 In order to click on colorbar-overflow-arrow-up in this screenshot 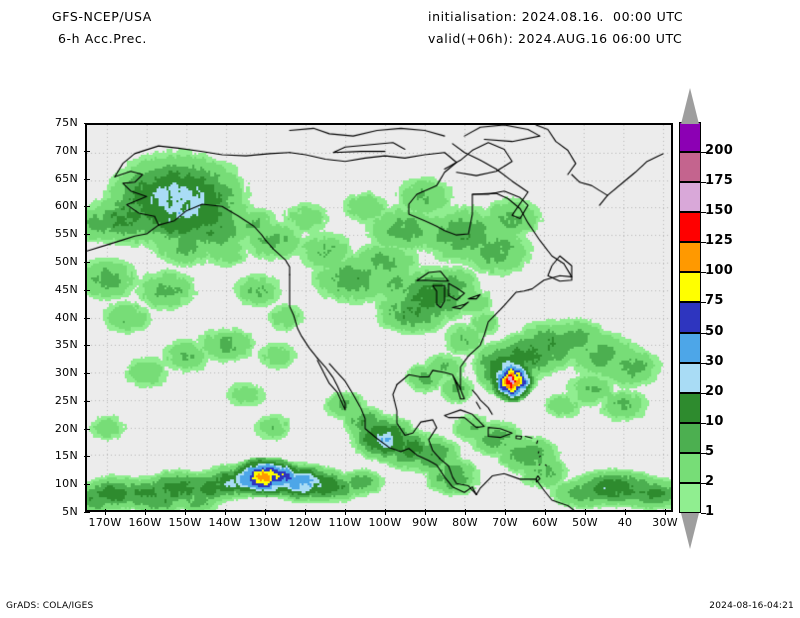, I will do `click(690, 106)`.